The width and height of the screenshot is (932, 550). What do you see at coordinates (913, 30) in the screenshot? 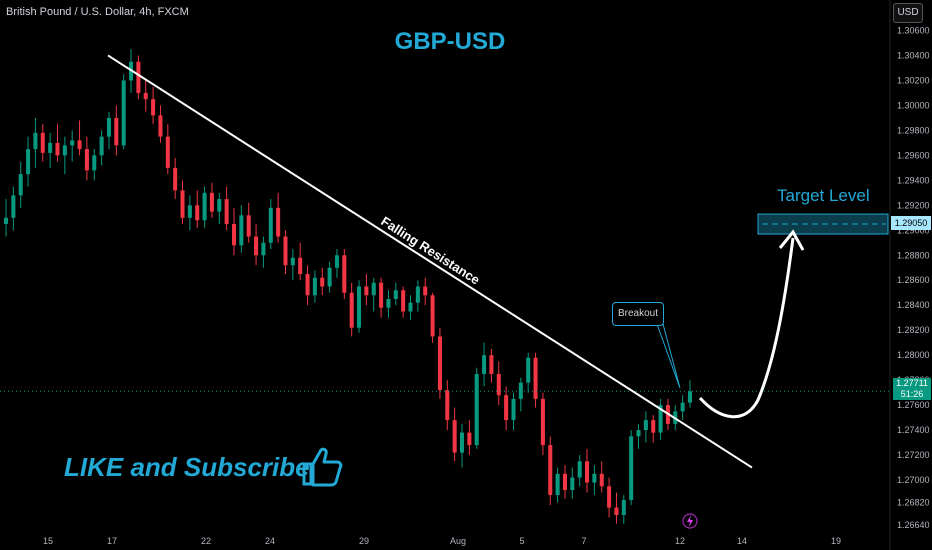
I see `y-tick-label: 1.30600` at bounding box center [913, 30].